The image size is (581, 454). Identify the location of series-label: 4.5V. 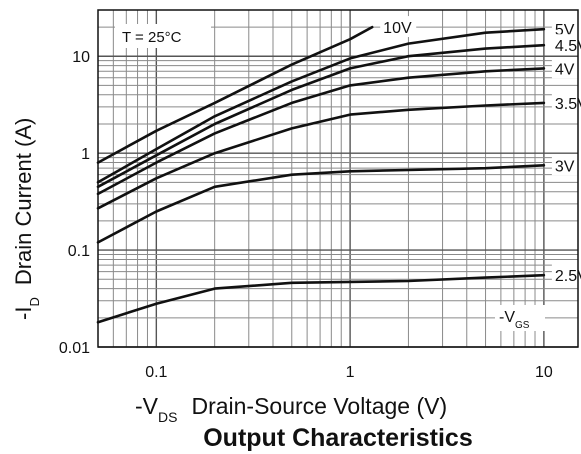
(568, 46).